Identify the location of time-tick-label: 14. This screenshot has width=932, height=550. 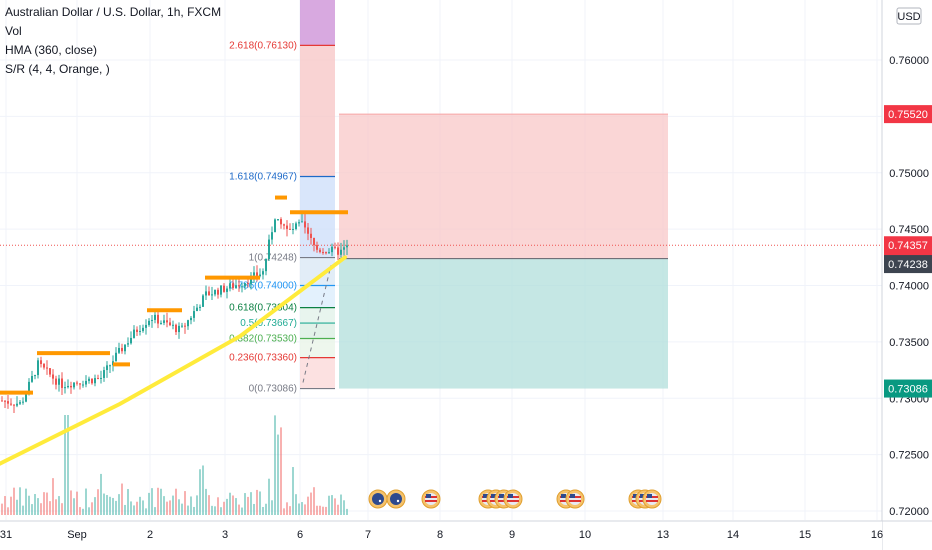
(733, 535).